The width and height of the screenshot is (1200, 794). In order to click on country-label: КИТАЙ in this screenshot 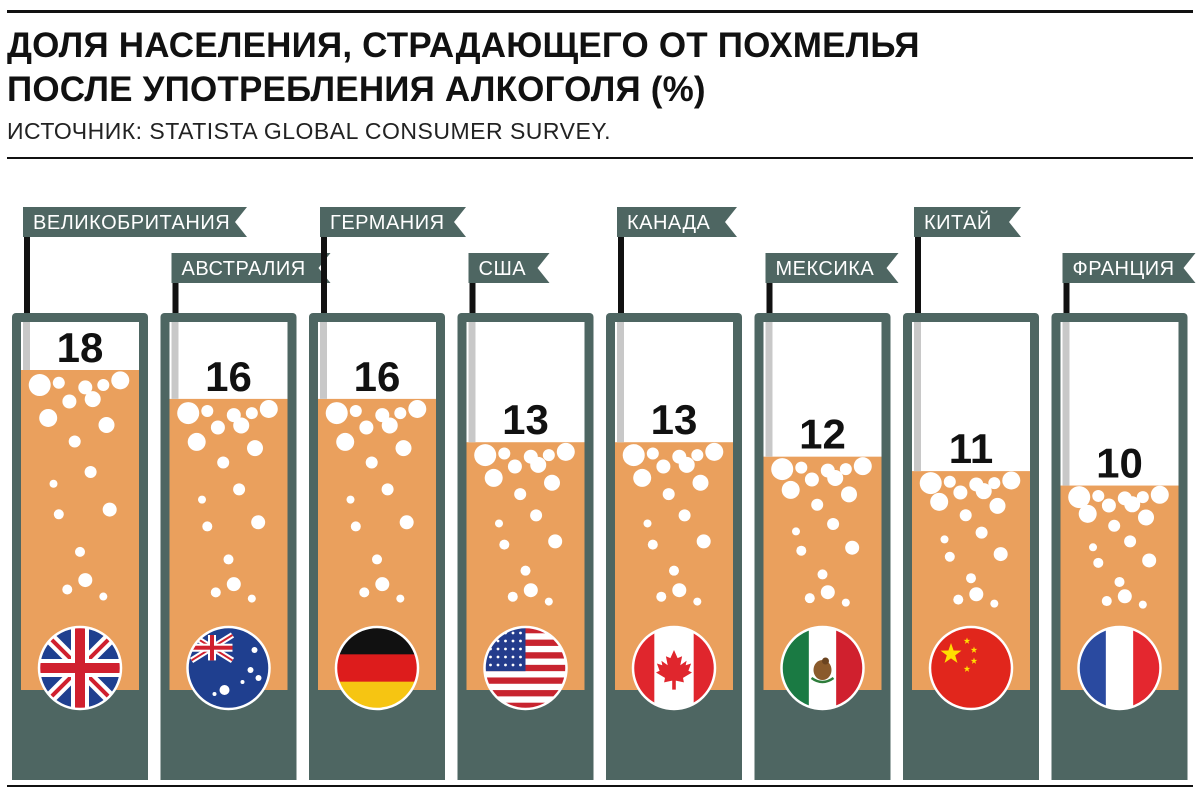, I will do `click(958, 222)`.